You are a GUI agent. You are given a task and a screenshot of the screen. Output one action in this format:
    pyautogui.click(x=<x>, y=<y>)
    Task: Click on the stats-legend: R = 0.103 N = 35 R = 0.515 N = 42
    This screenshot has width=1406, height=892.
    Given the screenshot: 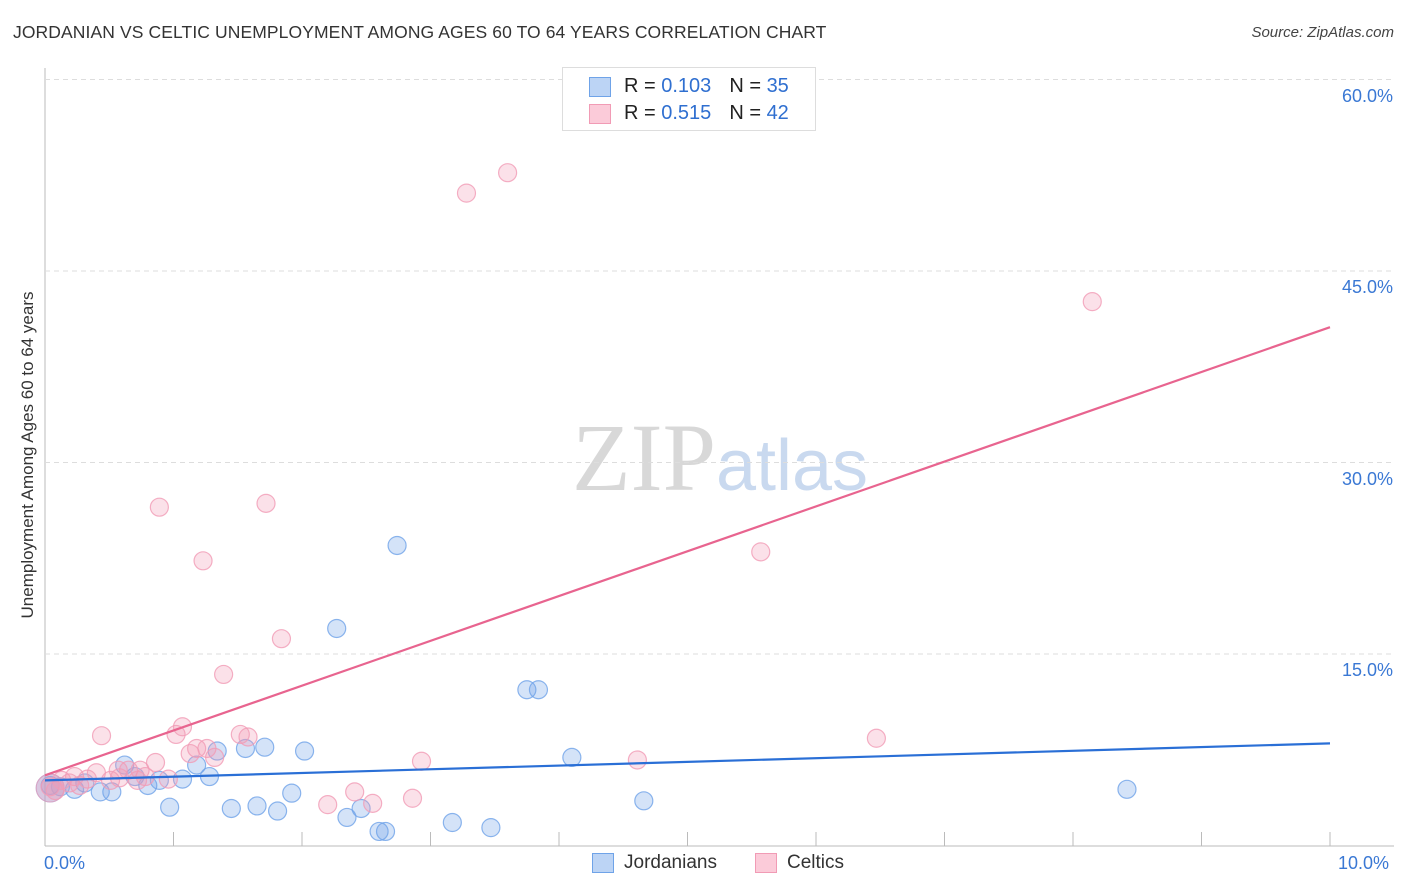 What is the action you would take?
    pyautogui.click(x=689, y=99)
    